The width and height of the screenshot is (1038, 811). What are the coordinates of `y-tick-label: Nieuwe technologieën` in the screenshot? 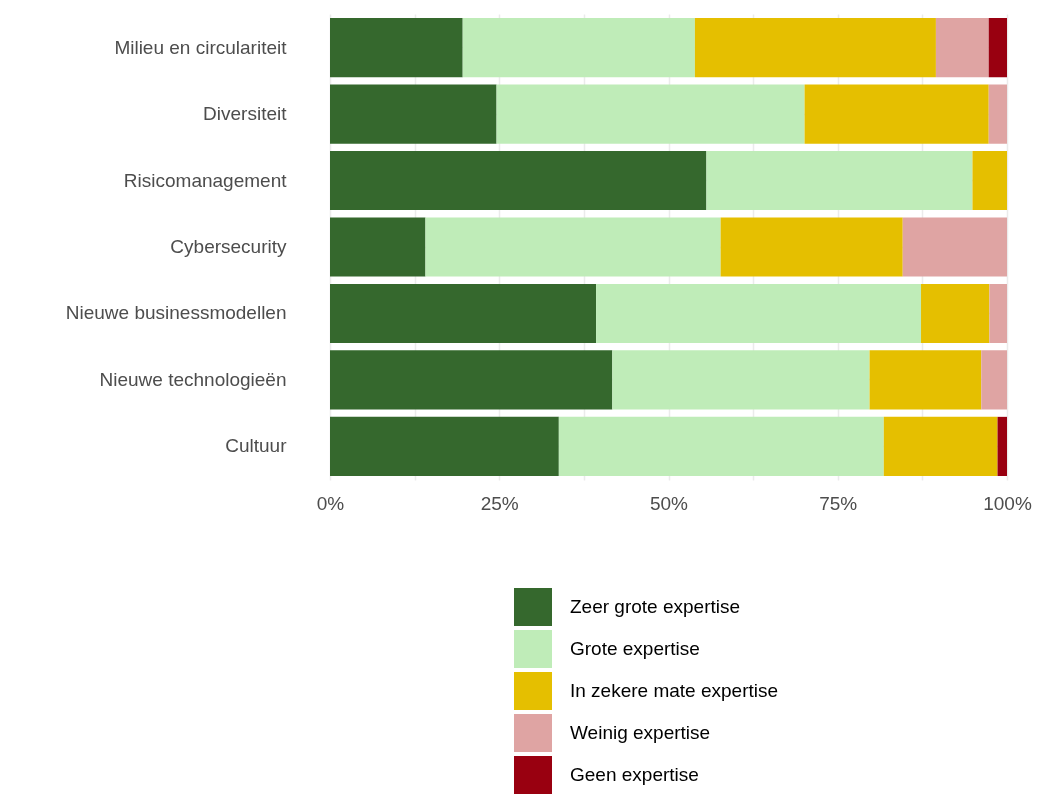 It's located at (193, 379).